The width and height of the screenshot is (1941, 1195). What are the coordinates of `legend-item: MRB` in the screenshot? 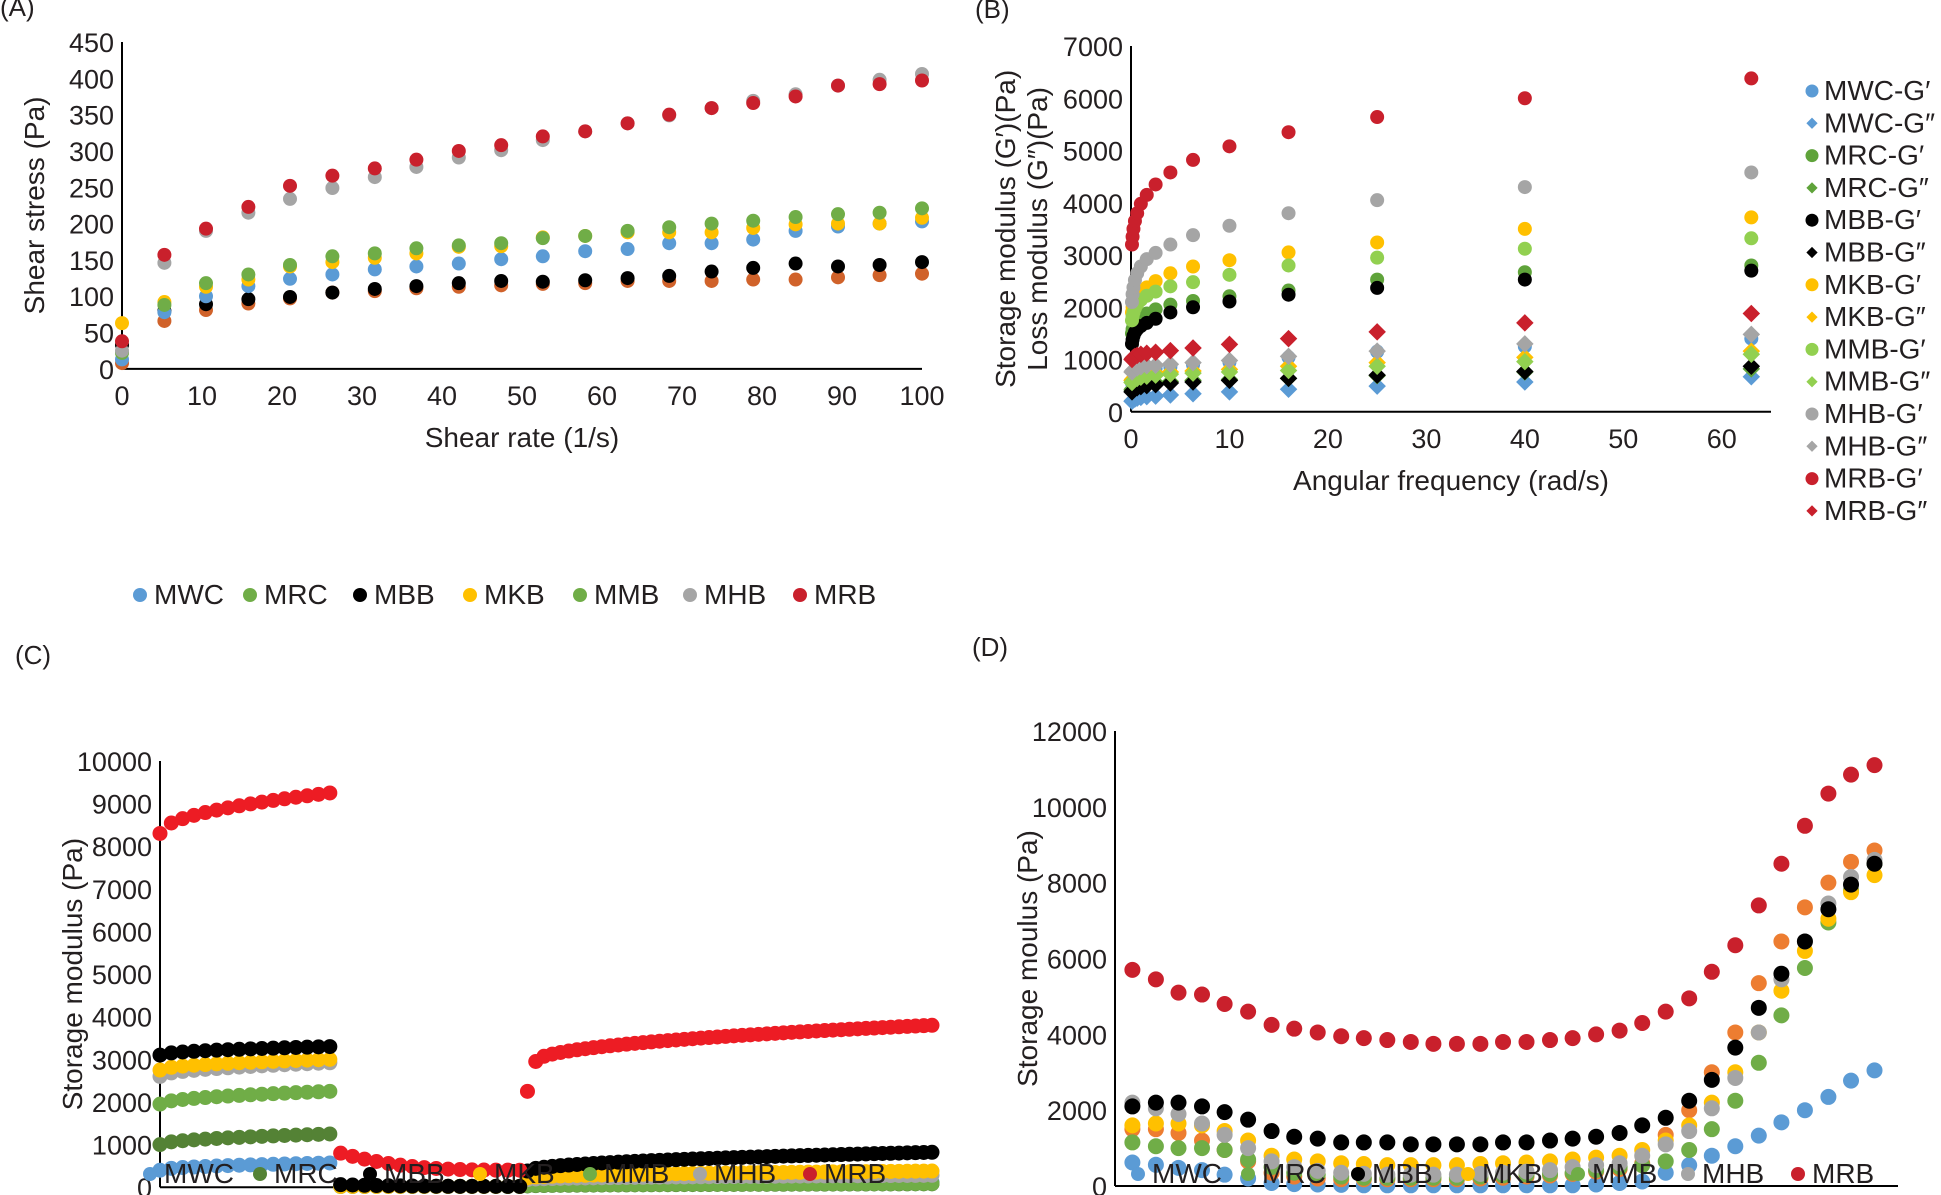 It's located at (834, 594).